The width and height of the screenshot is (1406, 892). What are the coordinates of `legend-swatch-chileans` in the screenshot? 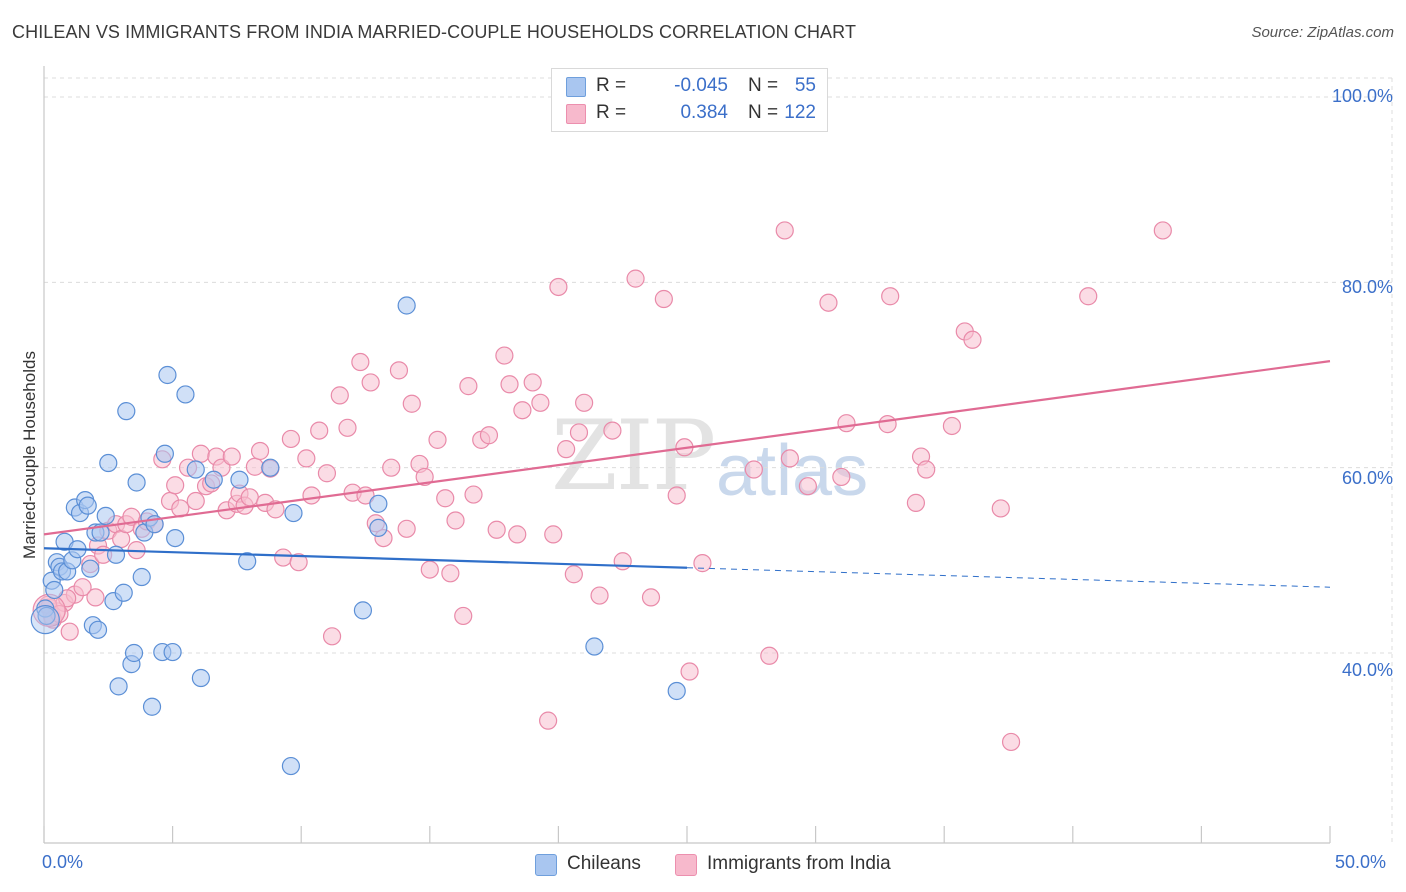 It's located at (546, 865).